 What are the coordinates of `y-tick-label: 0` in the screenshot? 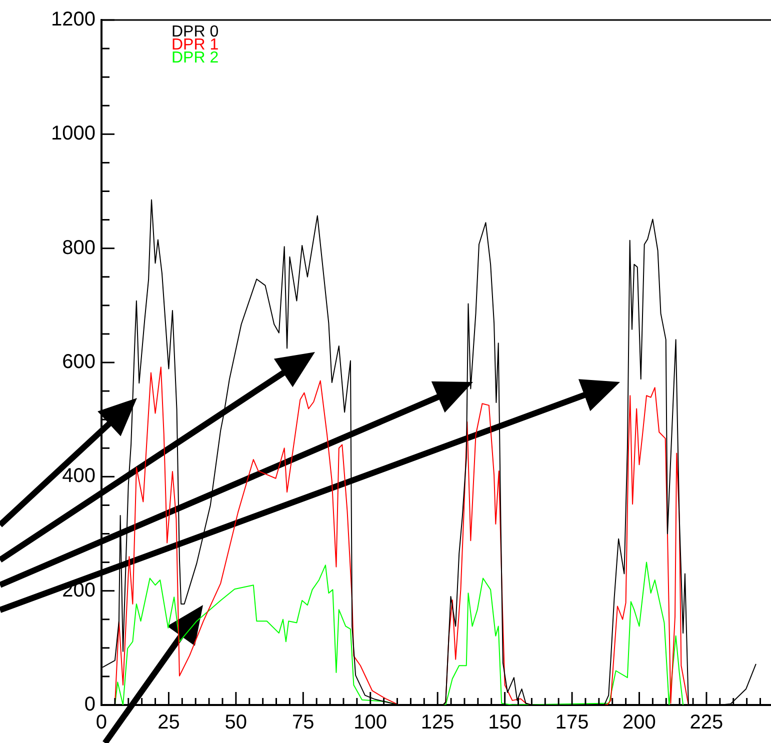 It's located at (90, 705).